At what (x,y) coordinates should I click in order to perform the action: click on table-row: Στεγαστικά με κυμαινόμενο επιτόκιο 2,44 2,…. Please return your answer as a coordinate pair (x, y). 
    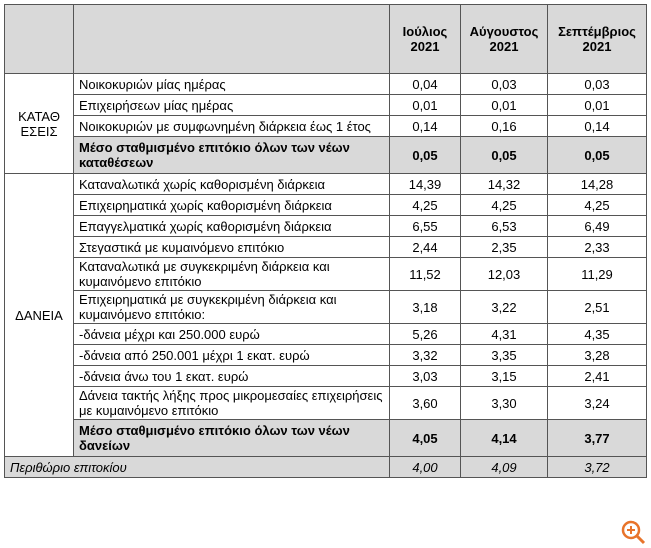
    Looking at the image, I should click on (326, 247).